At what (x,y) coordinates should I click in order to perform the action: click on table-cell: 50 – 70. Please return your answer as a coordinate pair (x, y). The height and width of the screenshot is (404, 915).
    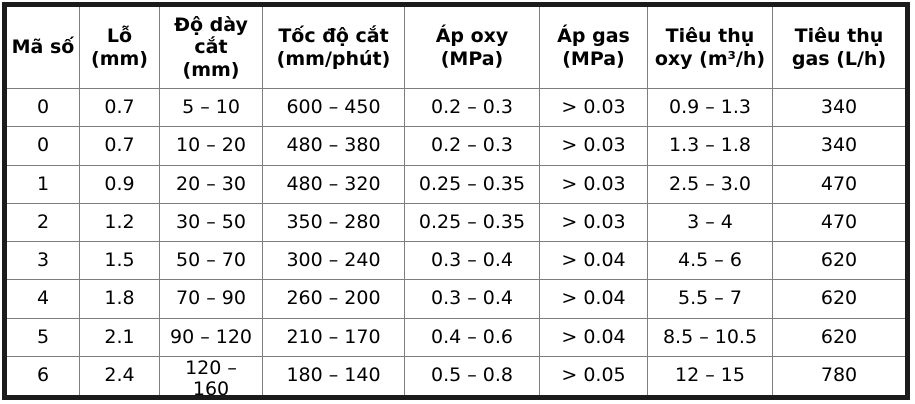
    Looking at the image, I should click on (211, 261).